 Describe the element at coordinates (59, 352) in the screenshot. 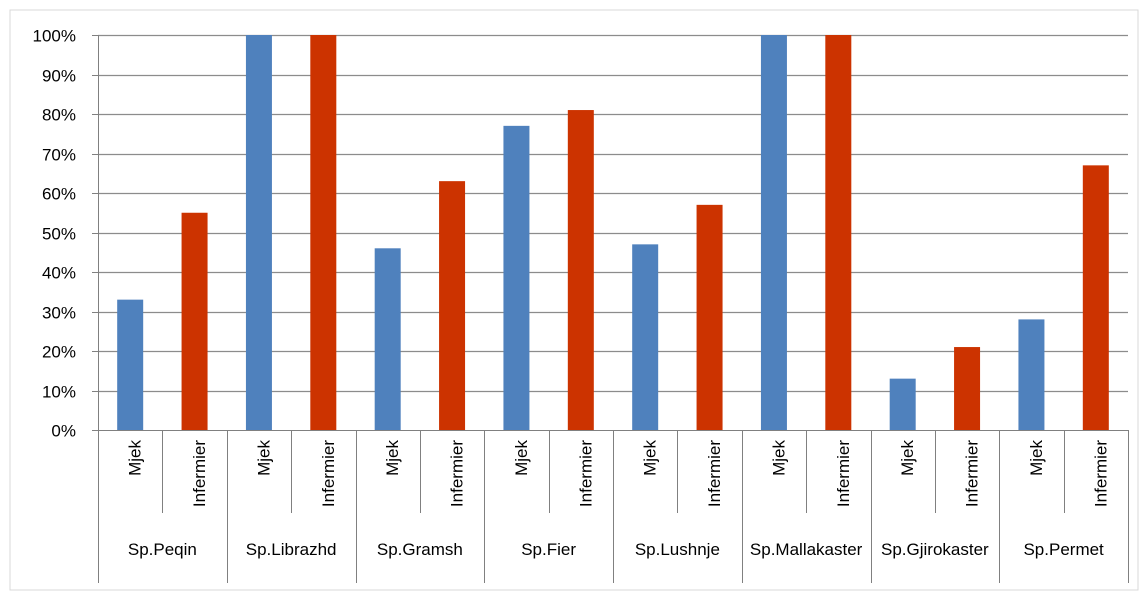

I see `y-tick-label: 20%` at that location.